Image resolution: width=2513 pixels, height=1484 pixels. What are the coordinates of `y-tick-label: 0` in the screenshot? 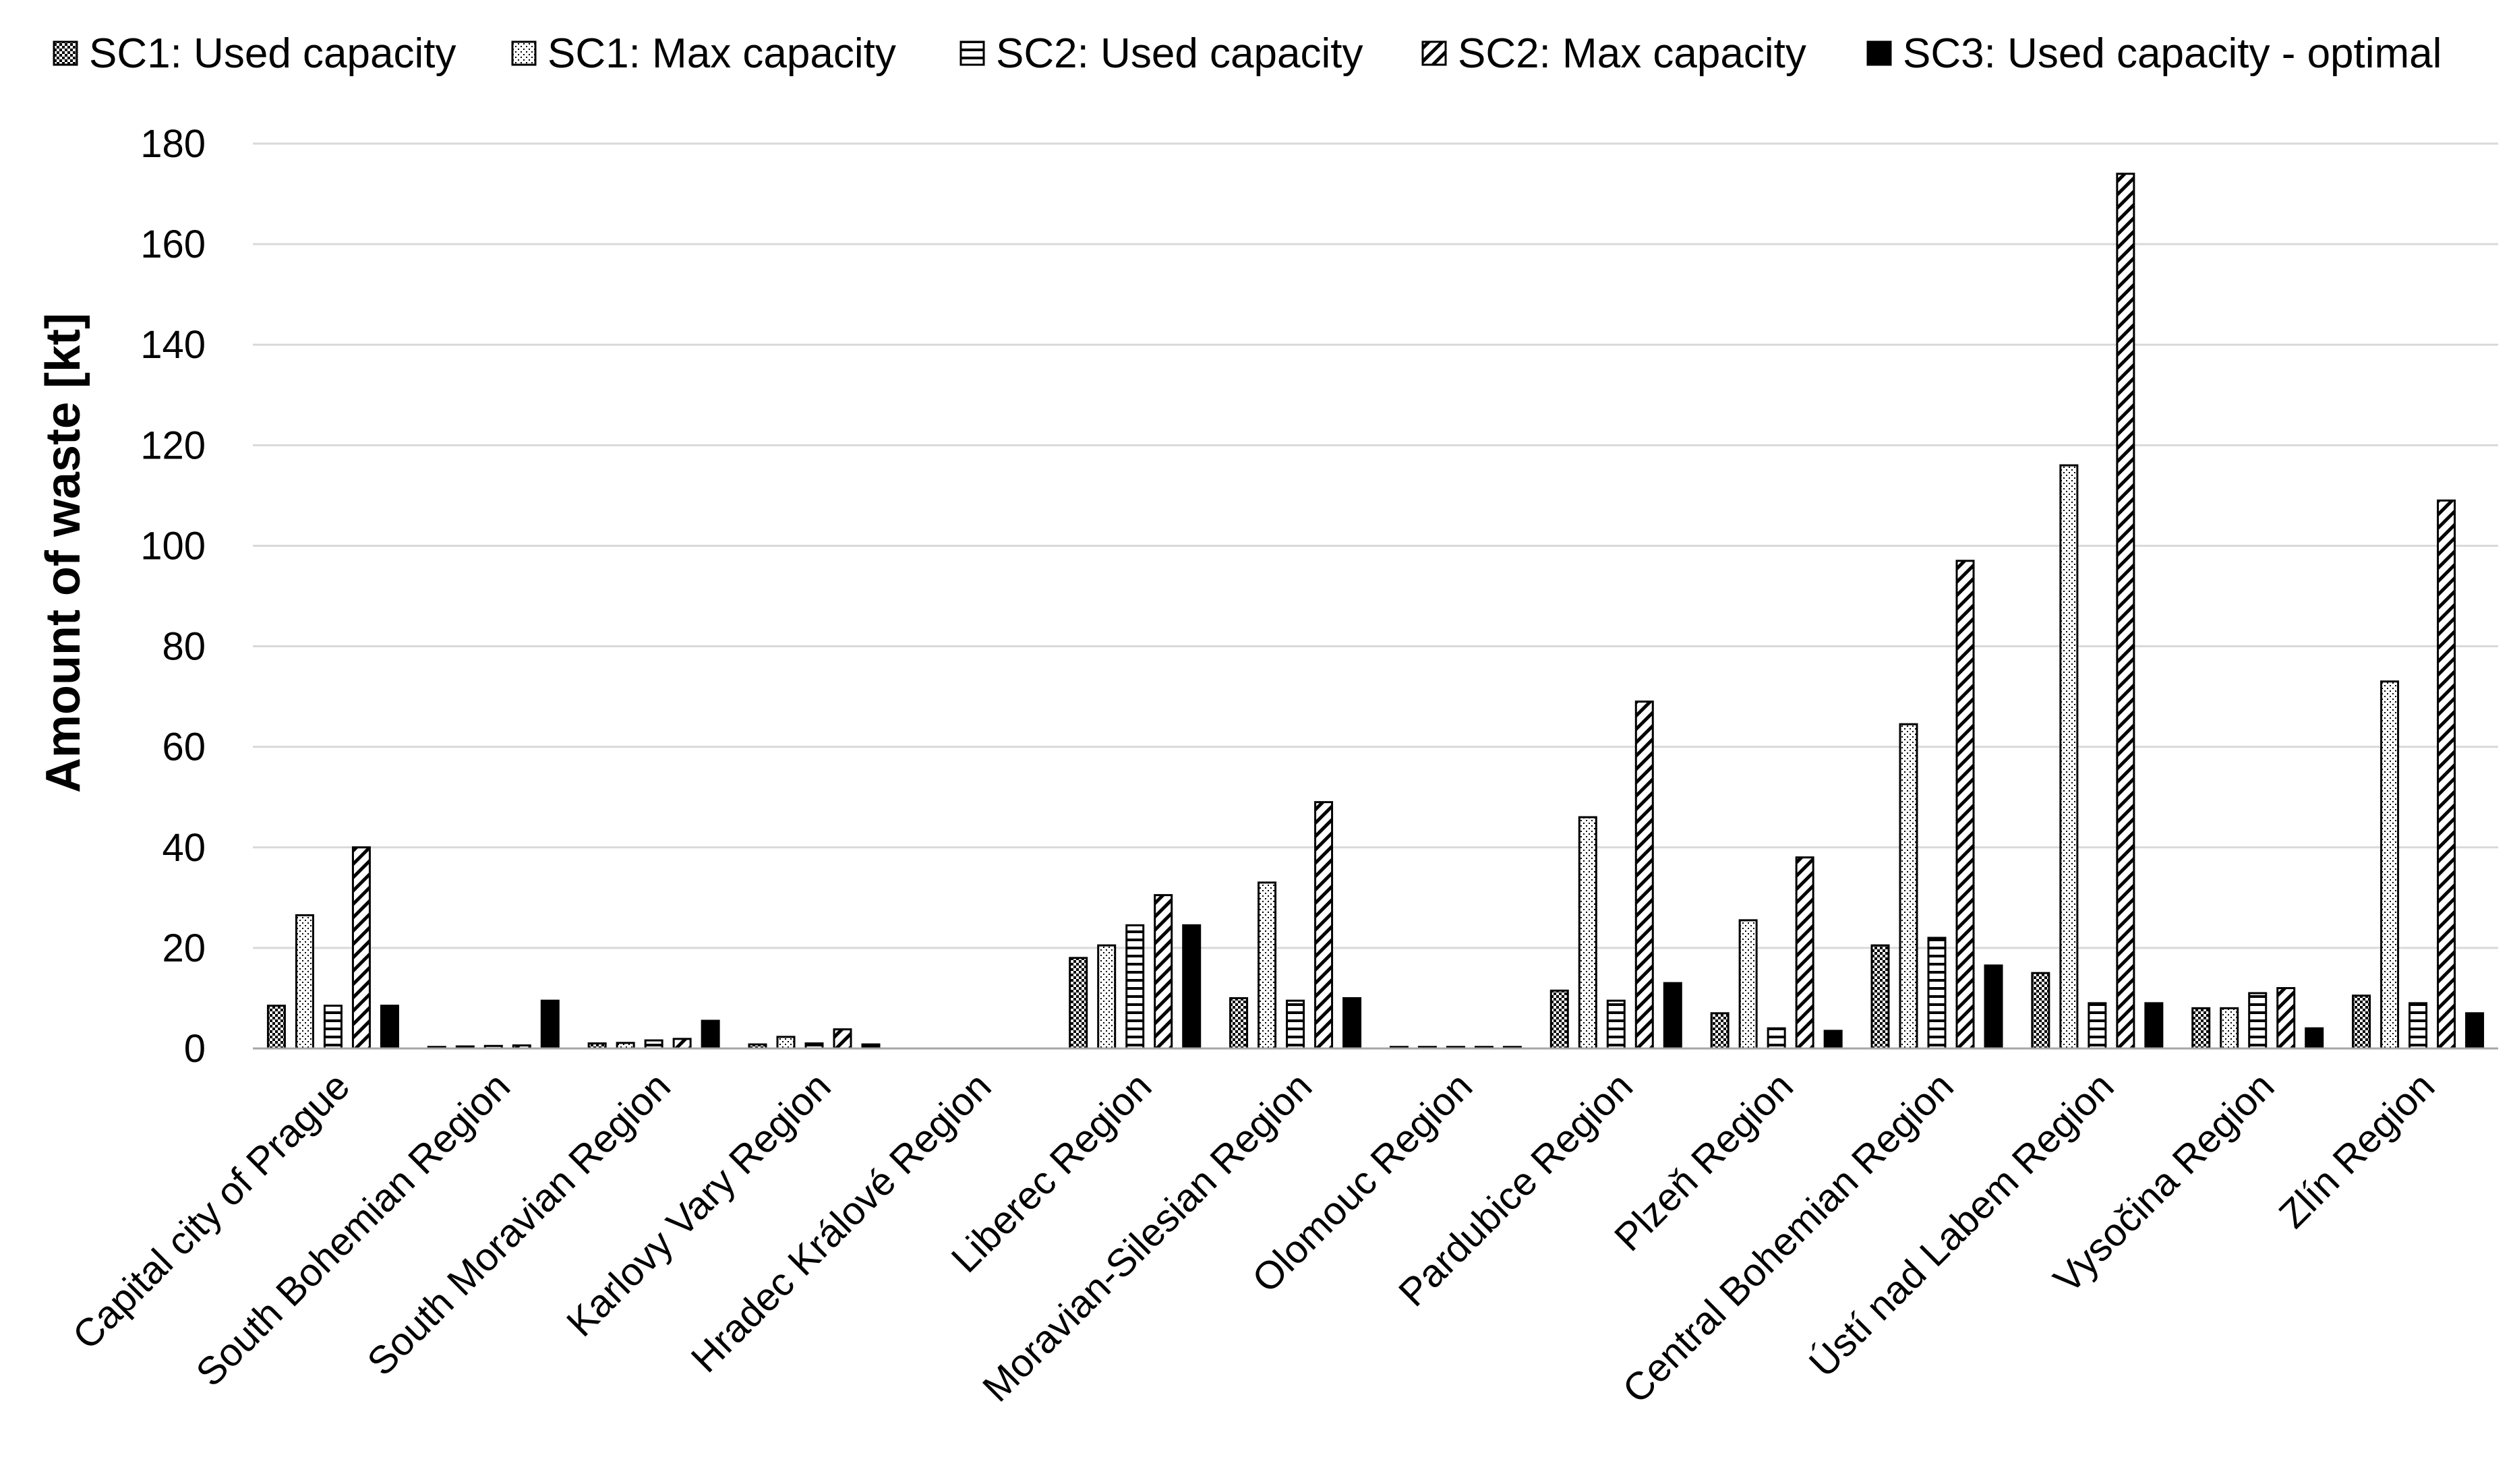 It's located at (195, 1049).